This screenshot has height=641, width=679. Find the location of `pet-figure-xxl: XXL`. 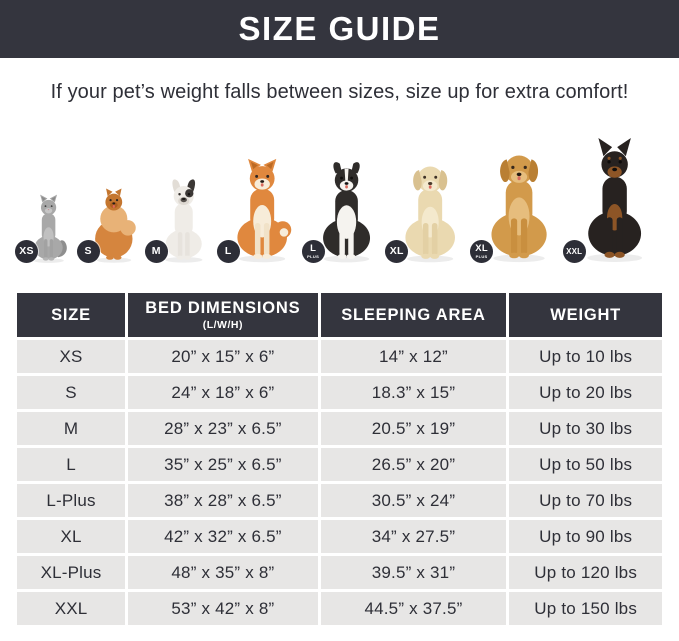

pet-figure-xxl: XXL is located at coordinates (608, 201).